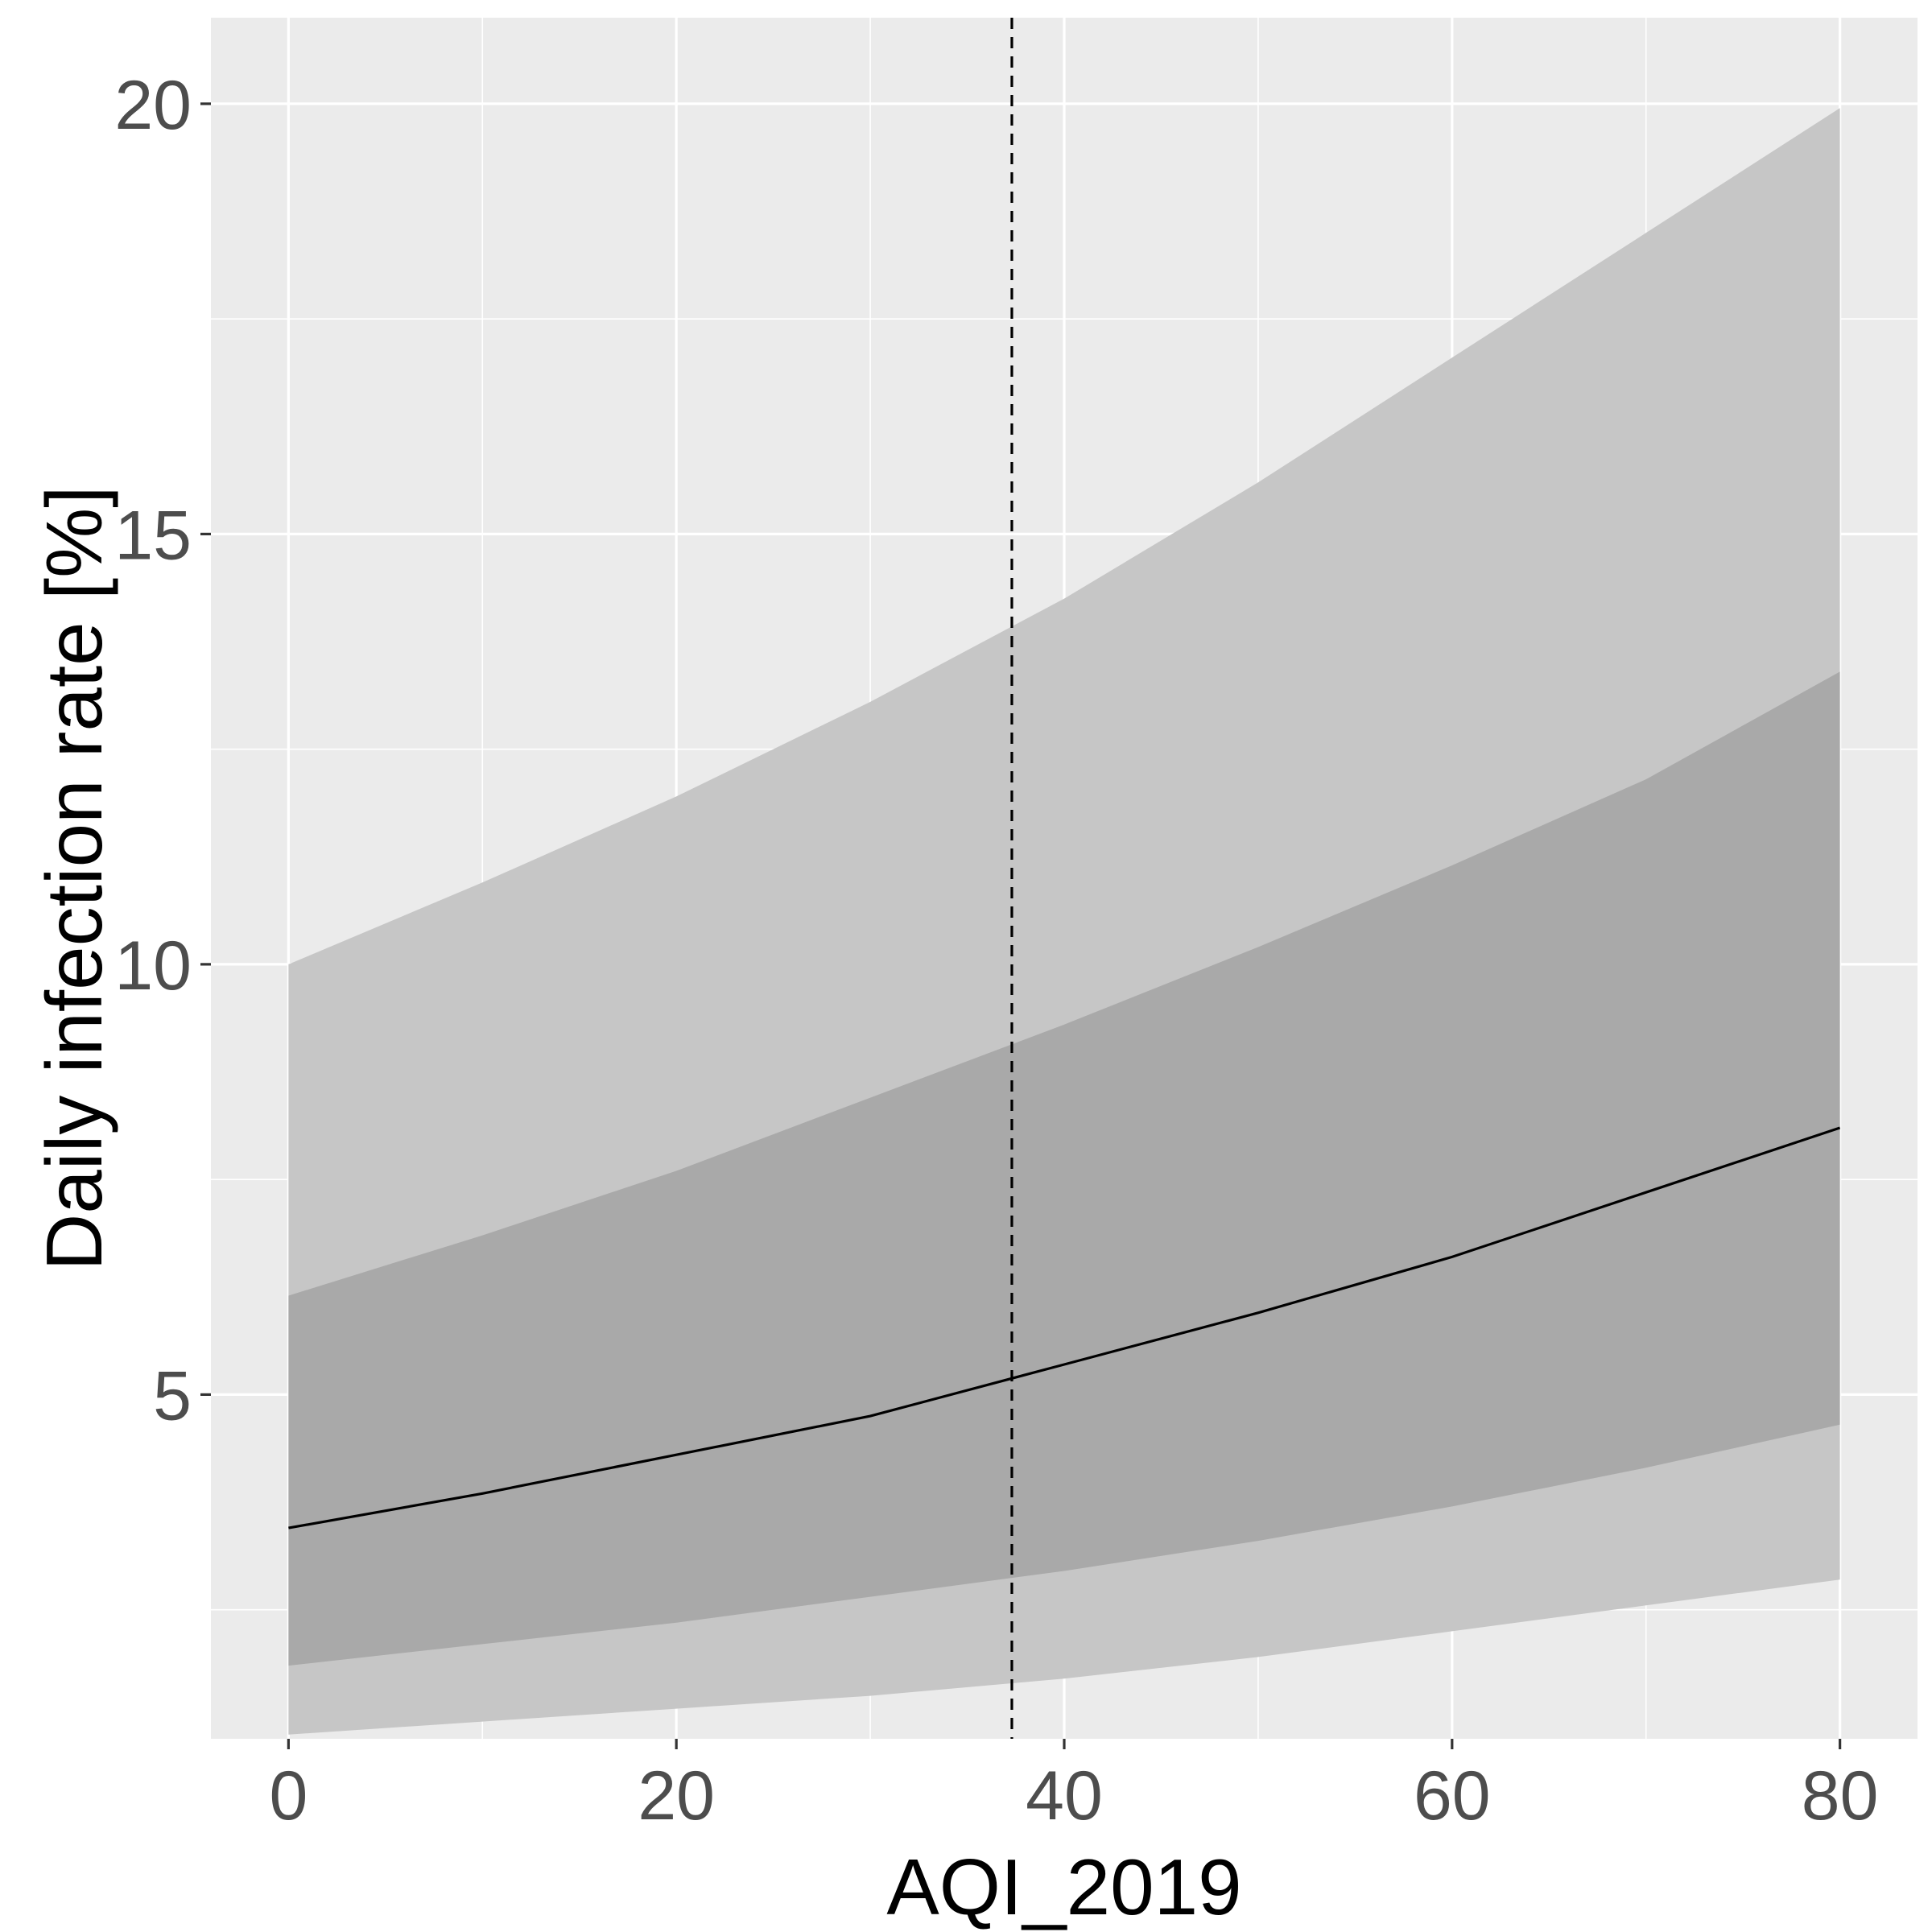  What do you see at coordinates (1452, 1796) in the screenshot?
I see `x-tick-label: 60` at bounding box center [1452, 1796].